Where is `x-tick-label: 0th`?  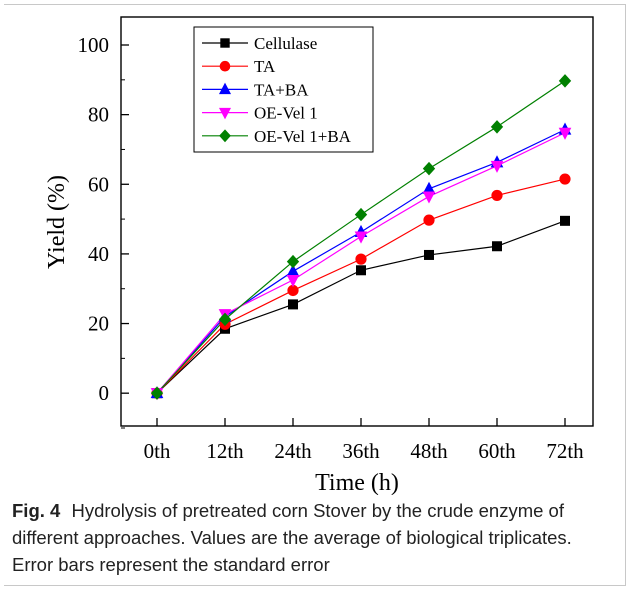 x-tick-label: 0th is located at coordinates (157, 451).